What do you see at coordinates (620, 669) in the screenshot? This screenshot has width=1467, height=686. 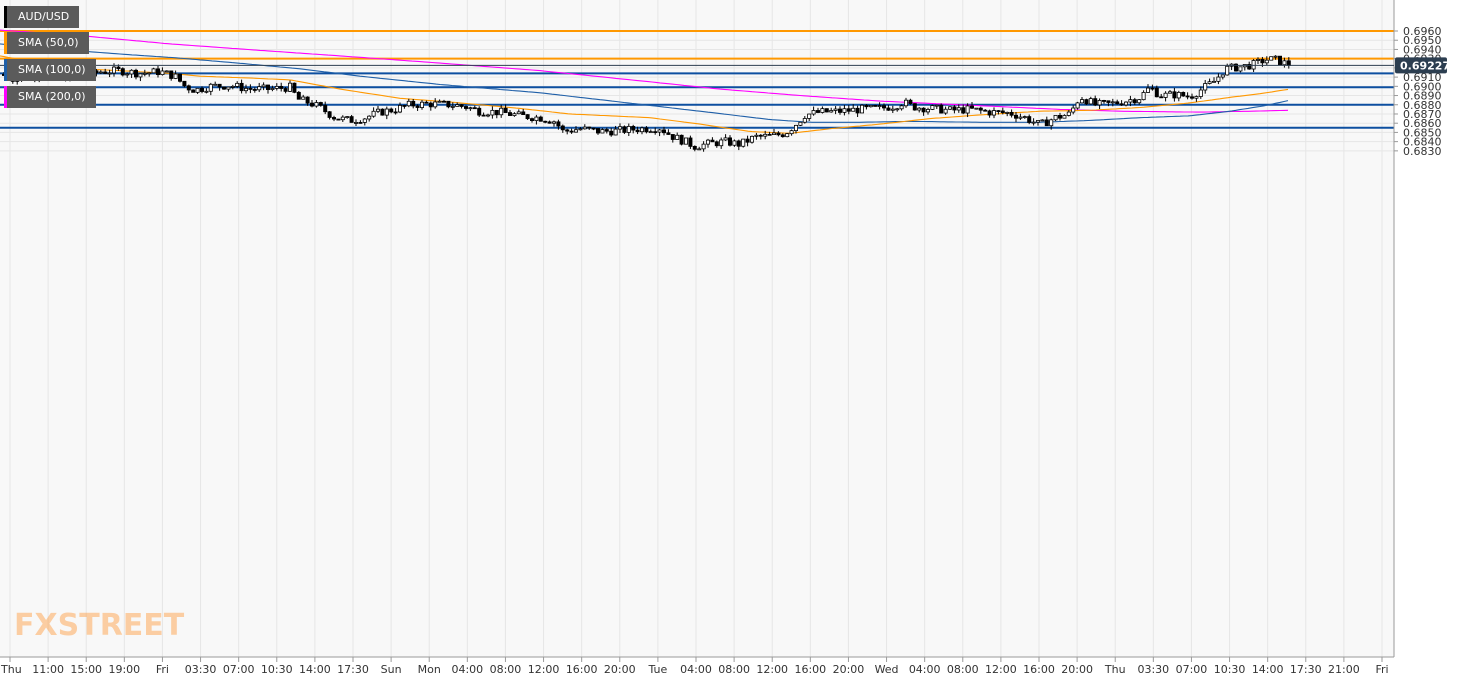 I see `time-tick-label: 20:00` at bounding box center [620, 669].